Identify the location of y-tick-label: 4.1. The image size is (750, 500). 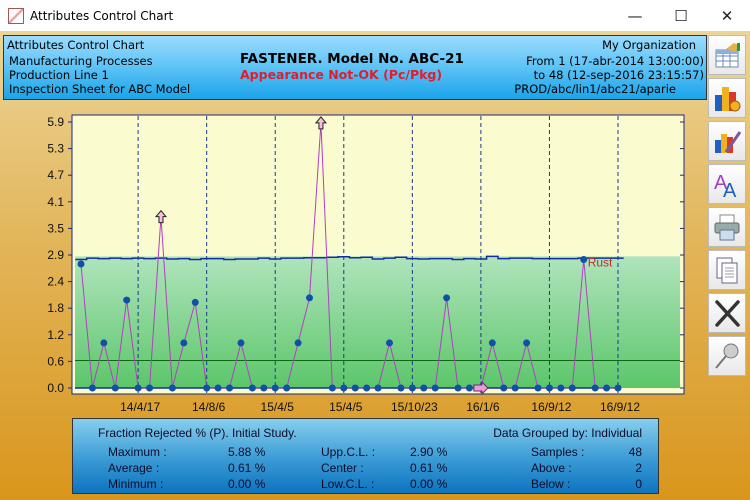
(55, 202).